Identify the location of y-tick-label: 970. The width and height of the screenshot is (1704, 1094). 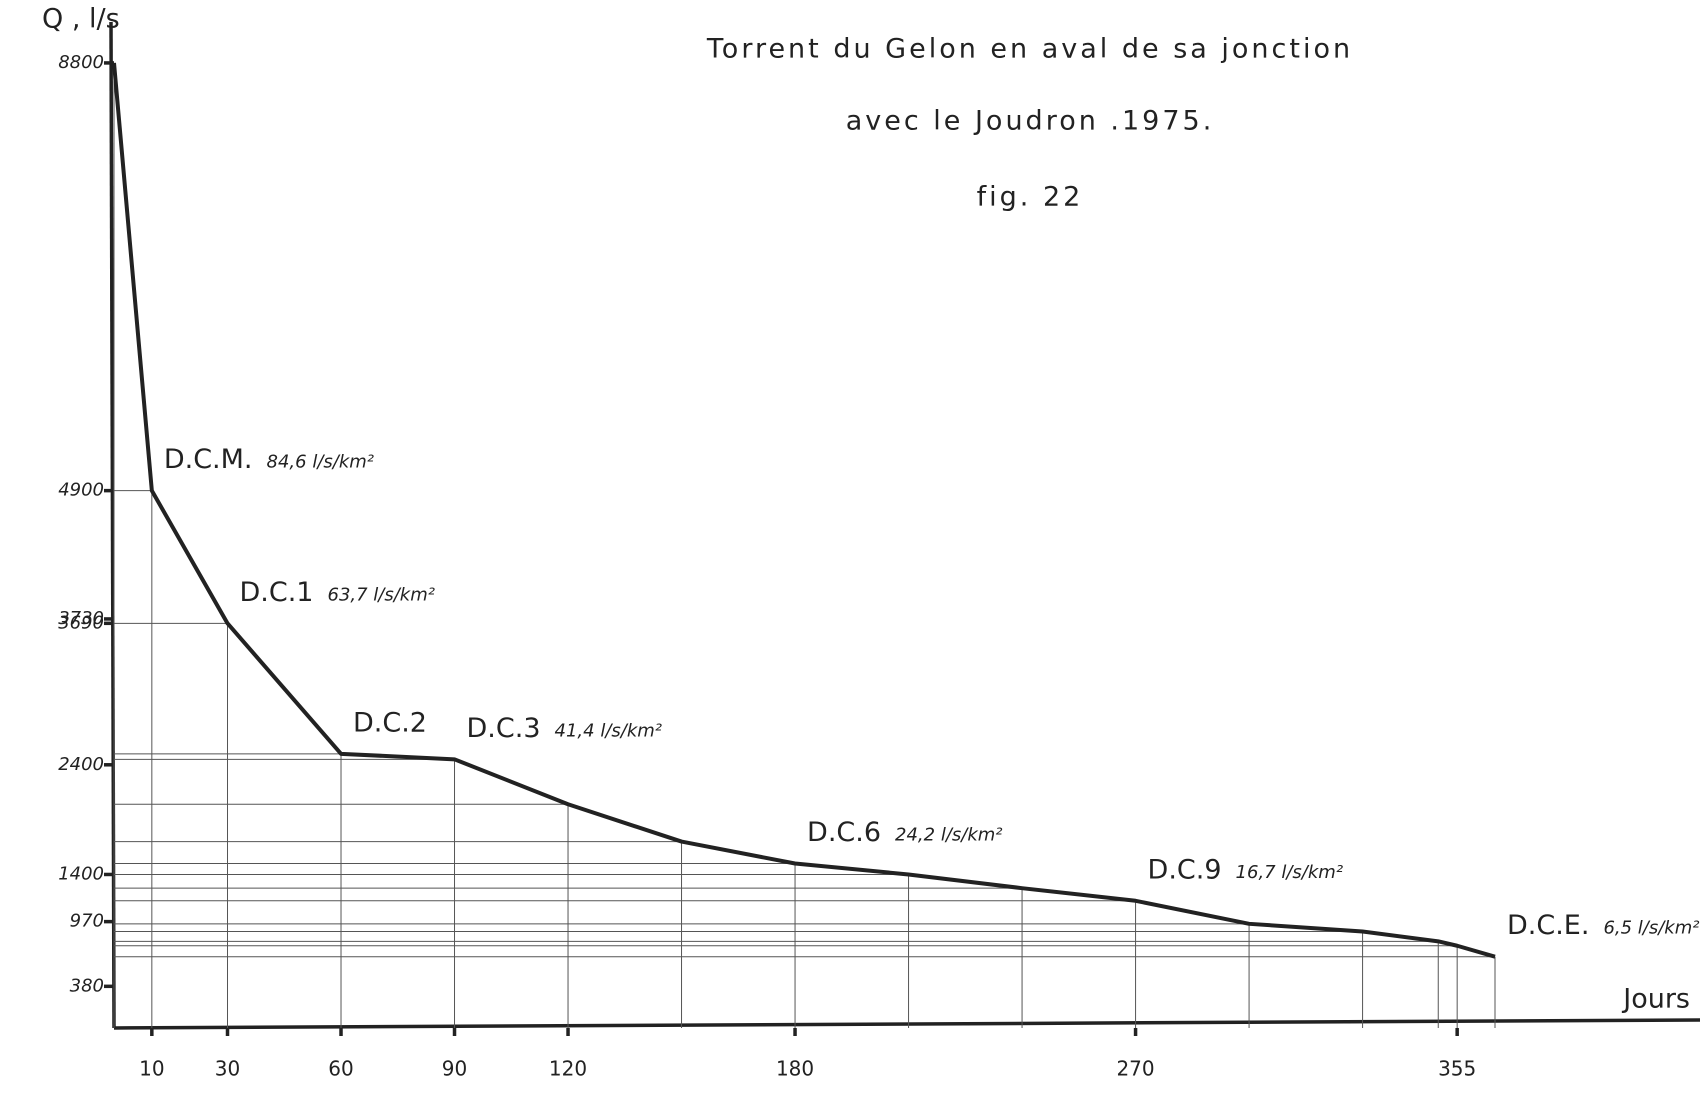
(87, 921).